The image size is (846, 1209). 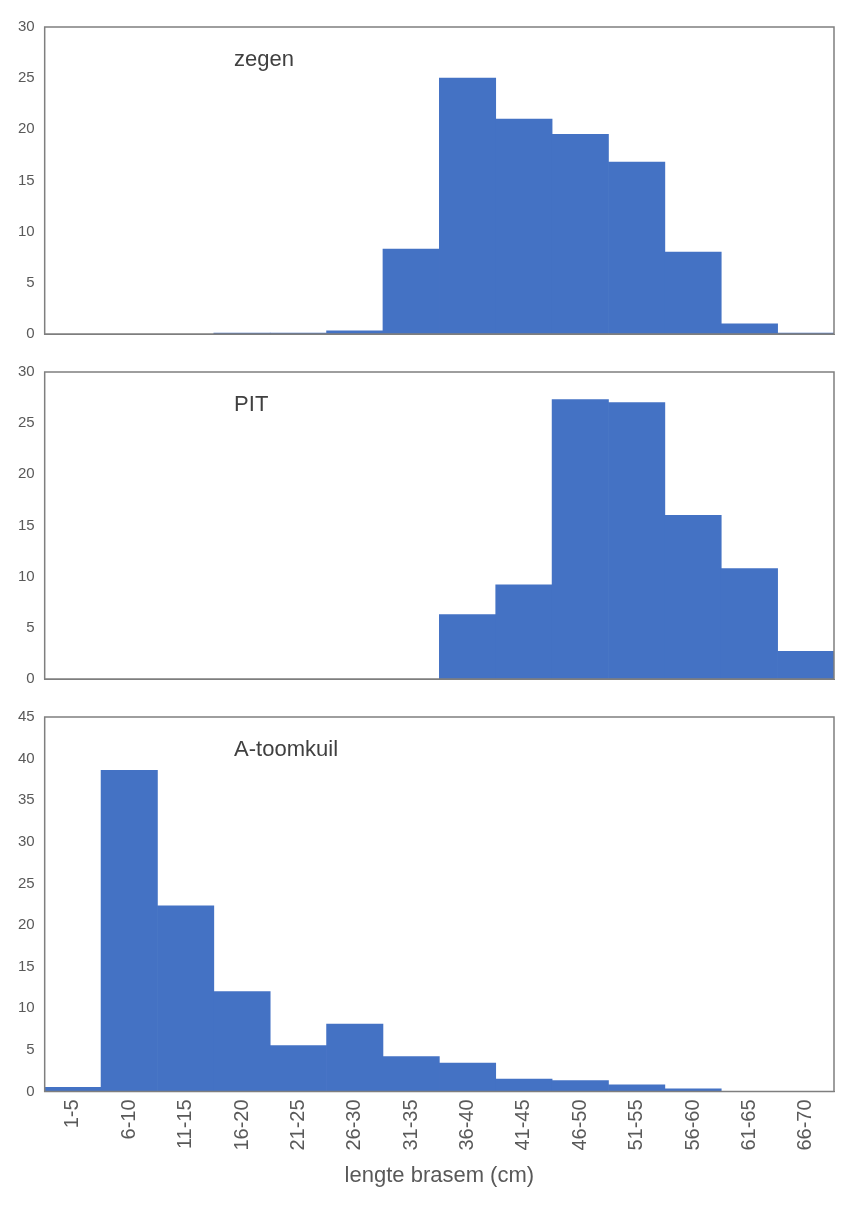 I want to click on text: PIT, so click(x=251, y=404).